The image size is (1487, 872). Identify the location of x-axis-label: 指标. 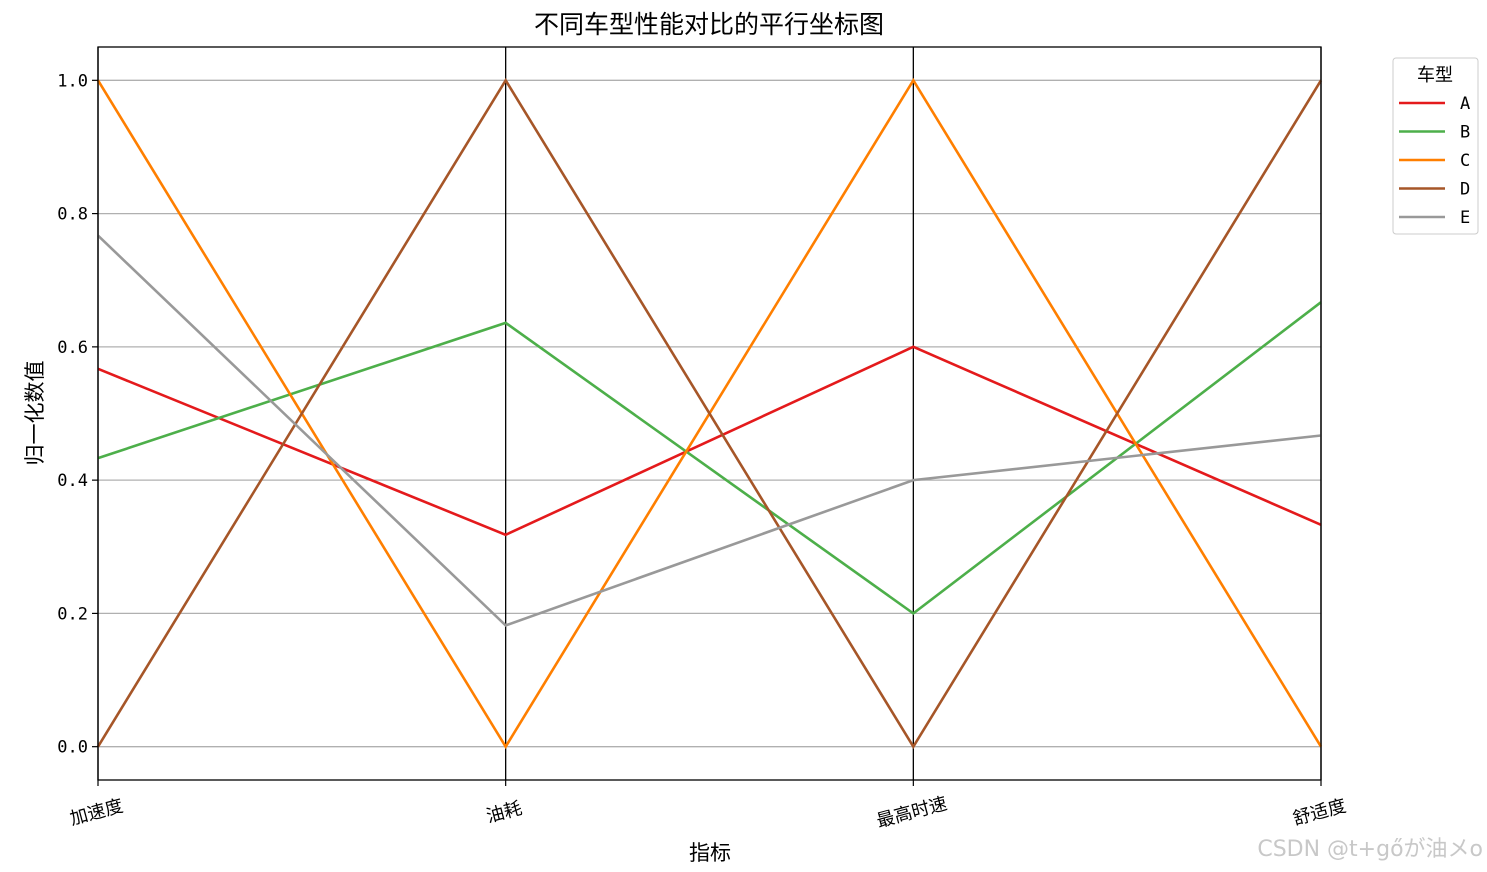
(710, 853).